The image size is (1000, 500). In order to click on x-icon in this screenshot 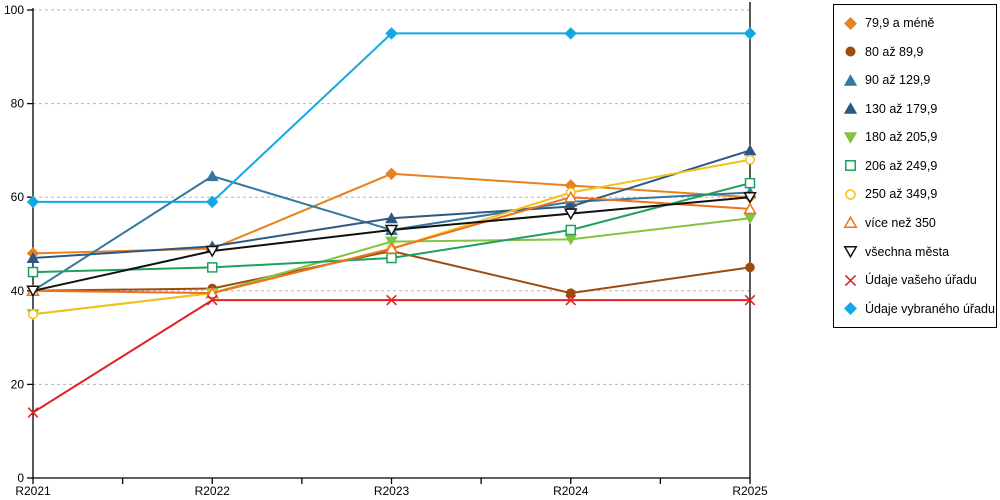, I will do `click(850, 280)`.